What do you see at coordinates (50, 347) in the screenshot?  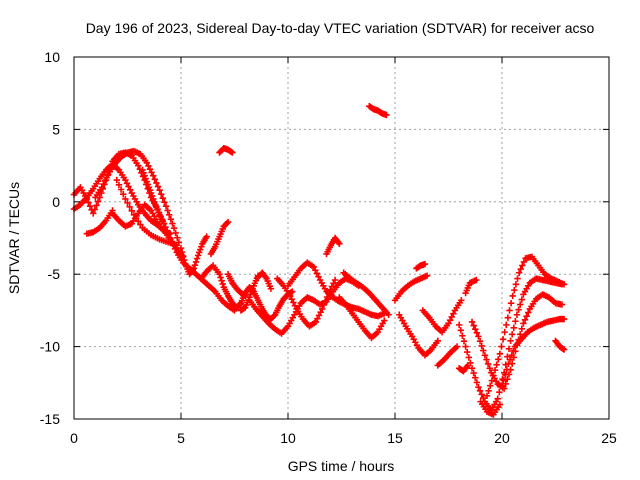 I see `y-tick-label: -10` at bounding box center [50, 347].